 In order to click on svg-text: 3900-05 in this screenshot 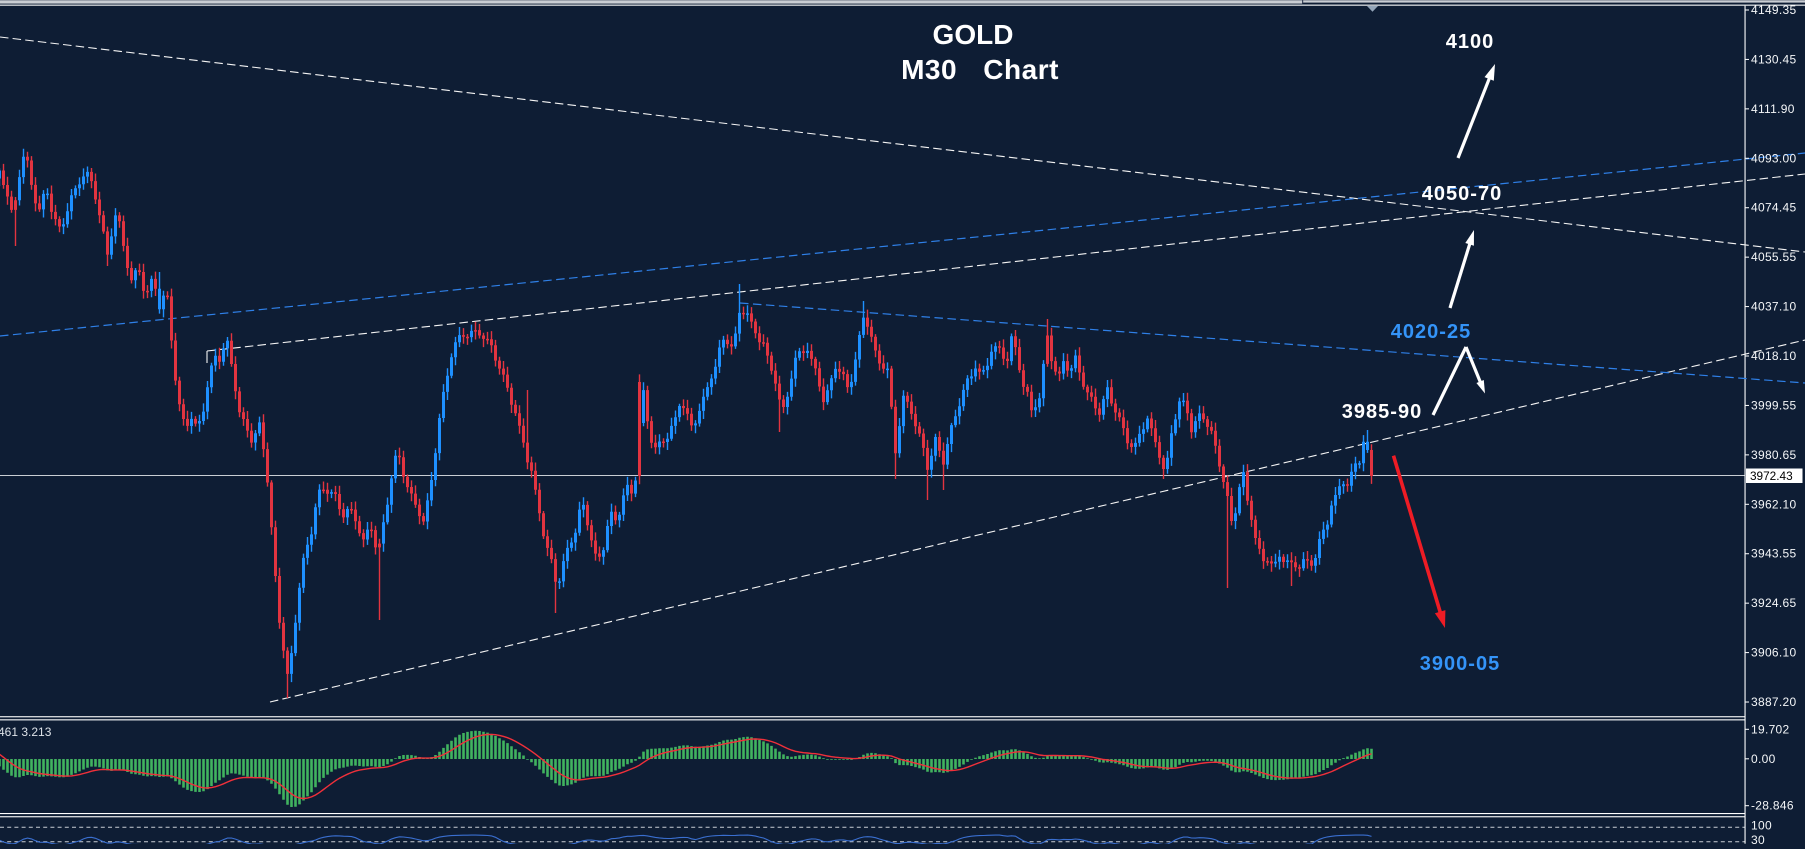, I will do `click(1460, 664)`.